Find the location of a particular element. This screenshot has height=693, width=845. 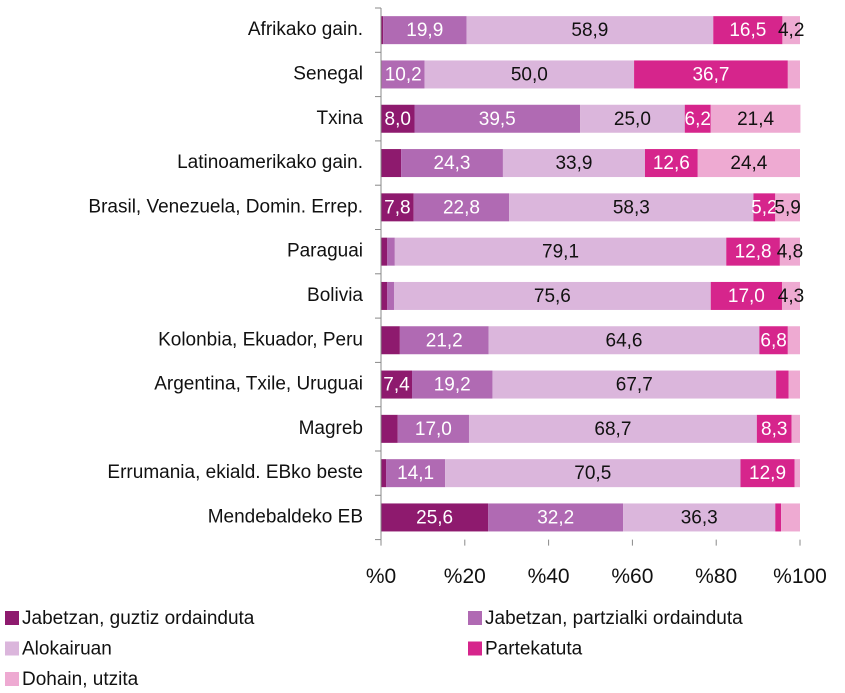

value-label: 32,2 is located at coordinates (555, 517).